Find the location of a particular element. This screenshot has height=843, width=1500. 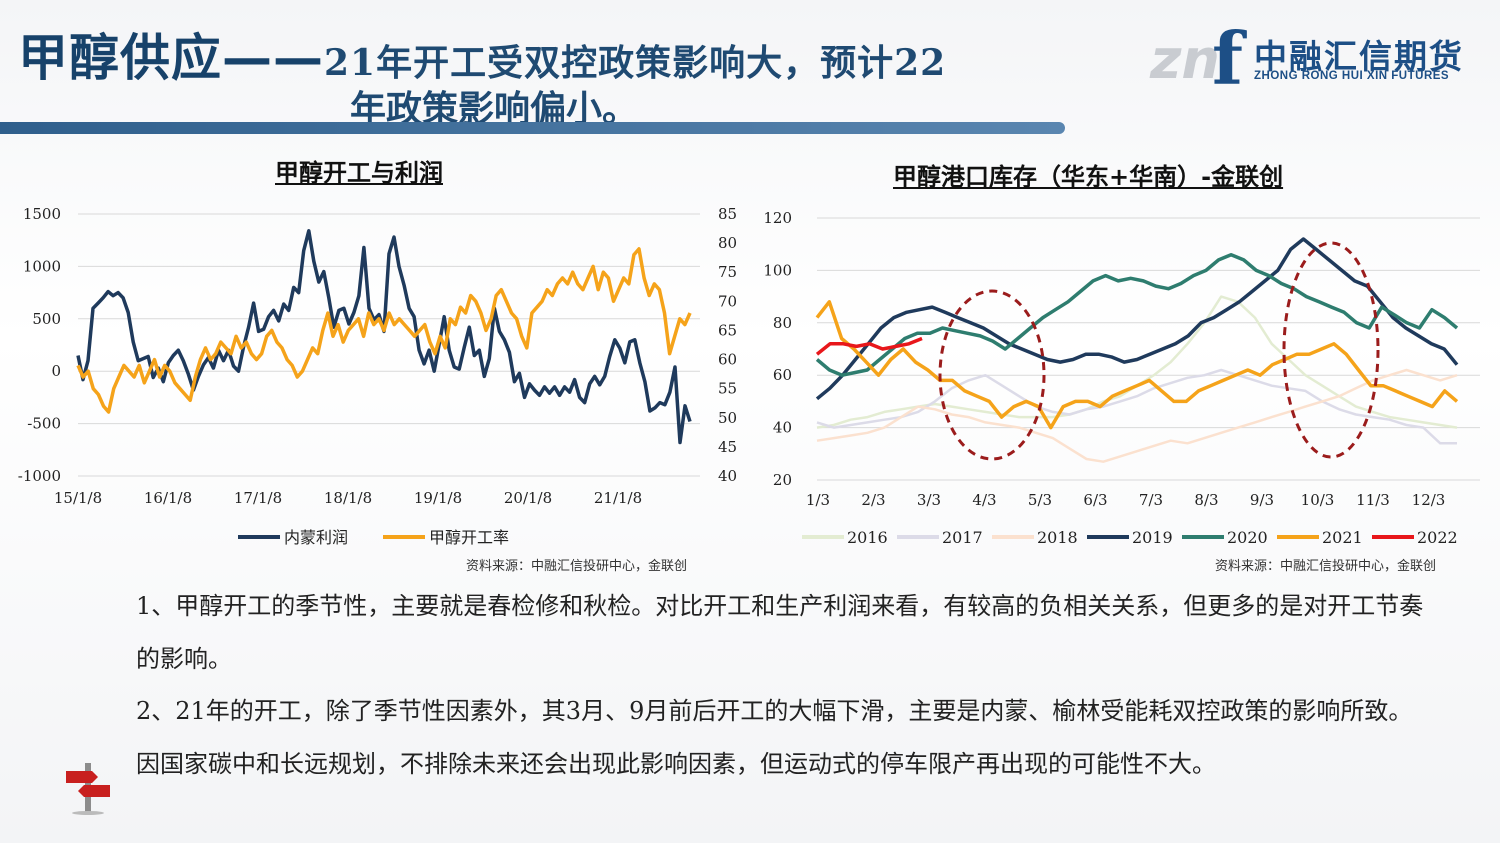

chart1-y-right-tick: 75 is located at coordinates (727, 272).